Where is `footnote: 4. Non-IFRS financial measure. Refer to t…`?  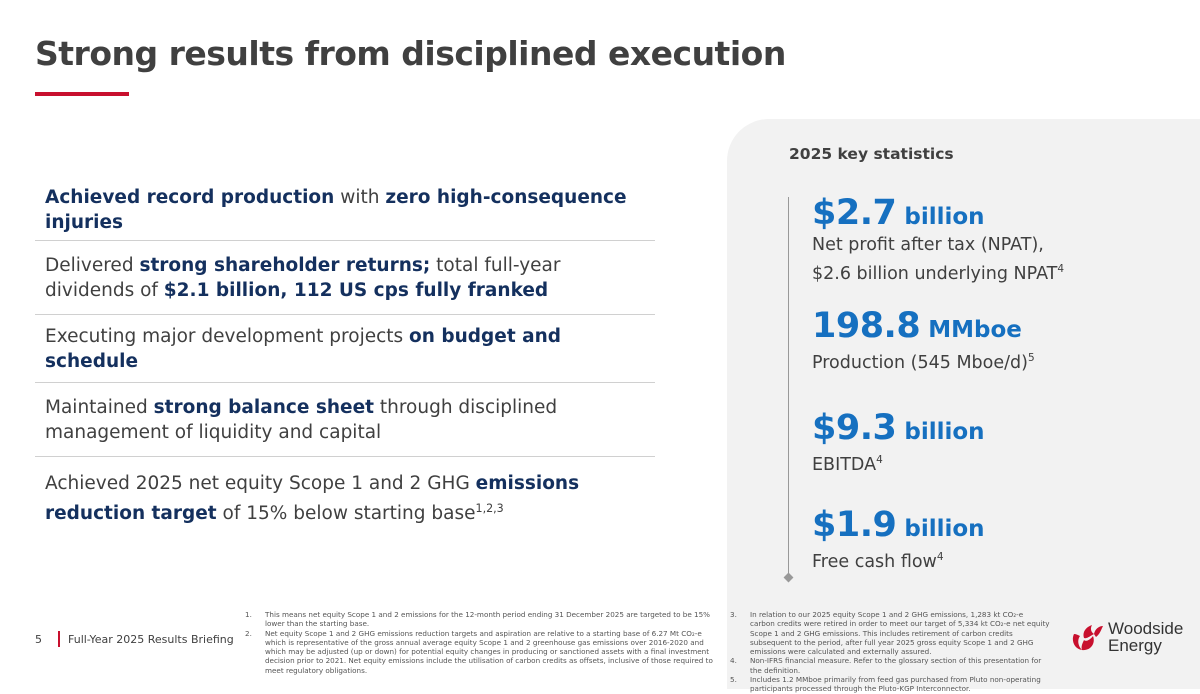 footnote: 4. Non-IFRS financial measure. Refer to t… is located at coordinates (886, 665).